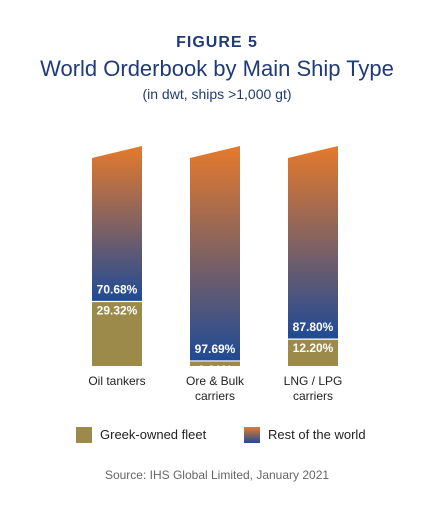  Describe the element at coordinates (313, 348) in the screenshot. I see `data-label-greek-2: 12.20%` at that location.